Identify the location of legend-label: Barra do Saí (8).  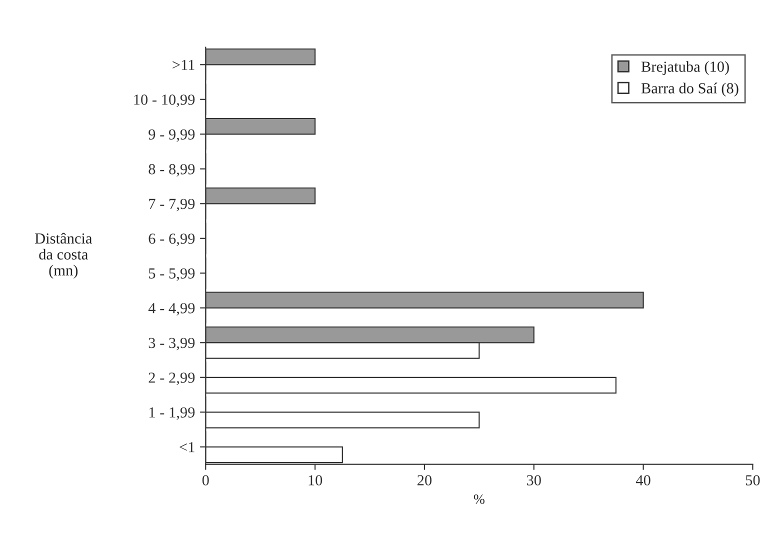
(689, 89).